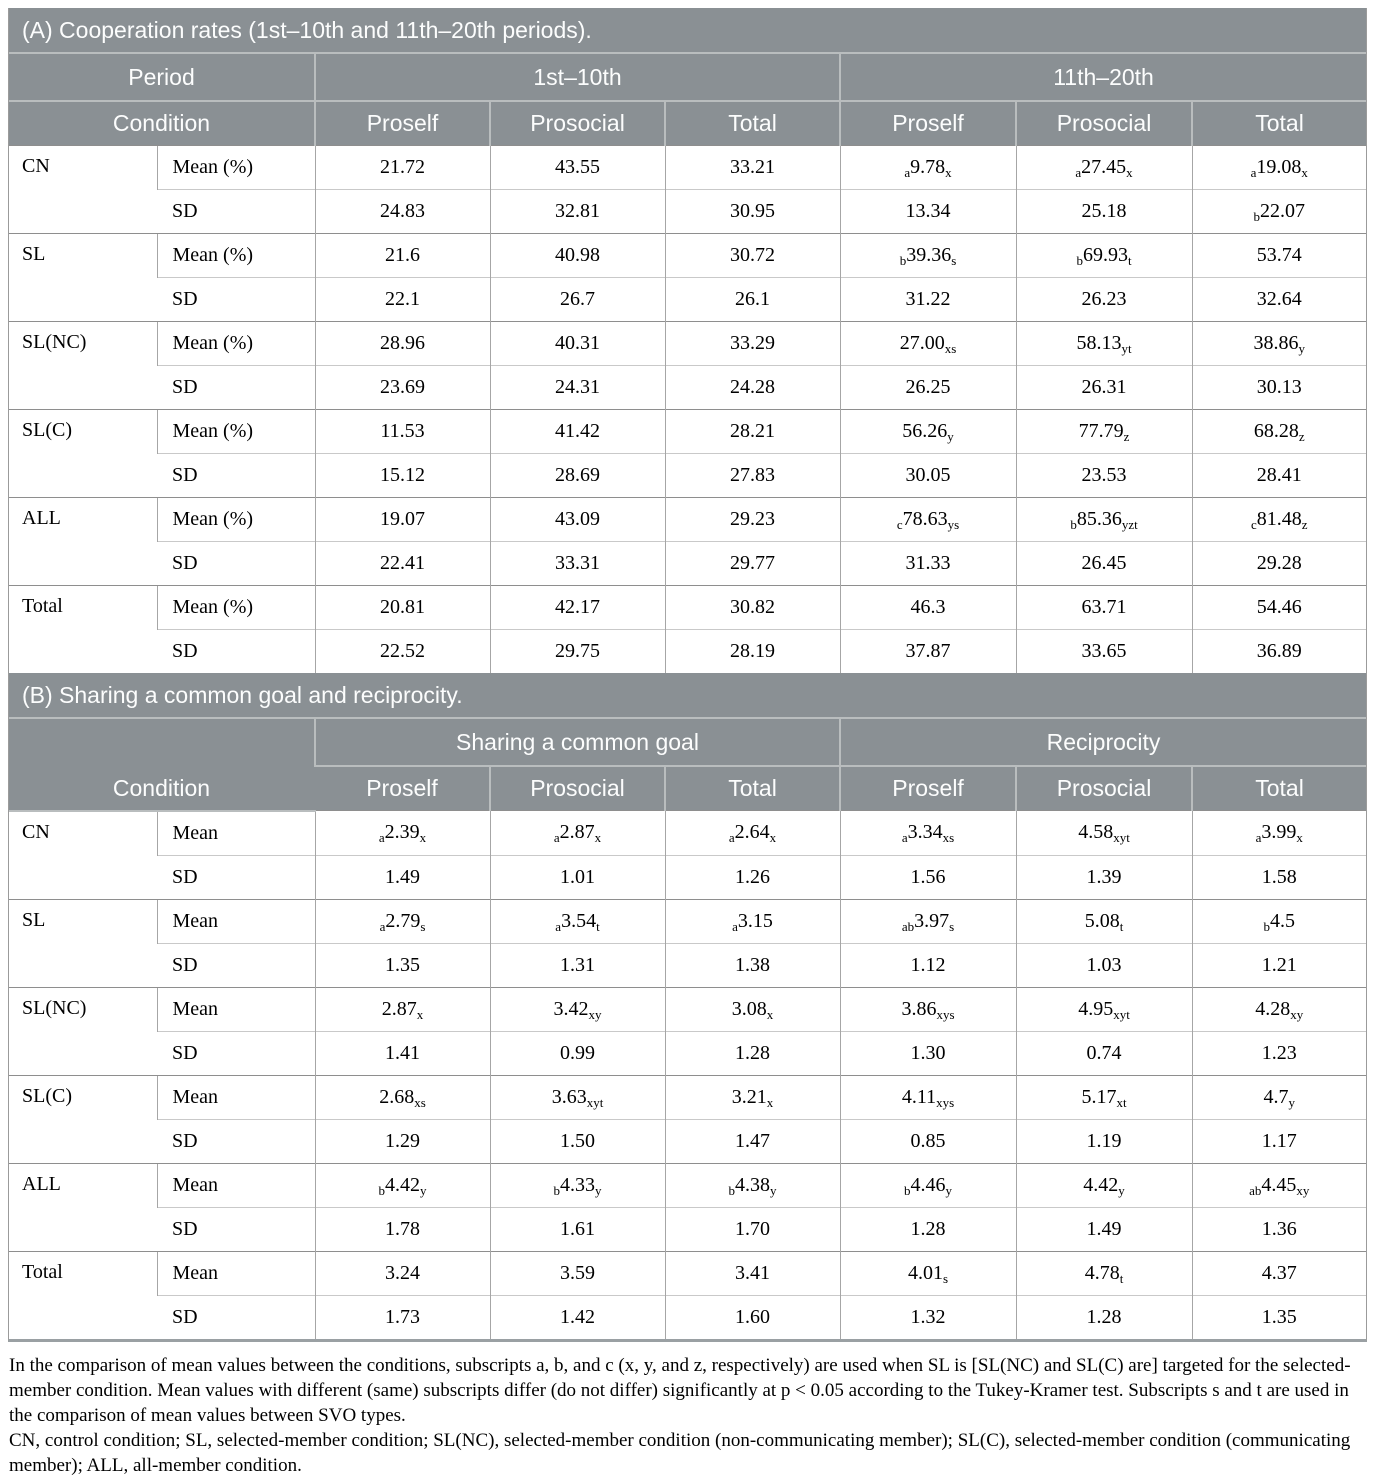 This screenshot has width=1375, height=1478. What do you see at coordinates (1104, 519) in the screenshot?
I see `value-cell: b85.36yzt` at bounding box center [1104, 519].